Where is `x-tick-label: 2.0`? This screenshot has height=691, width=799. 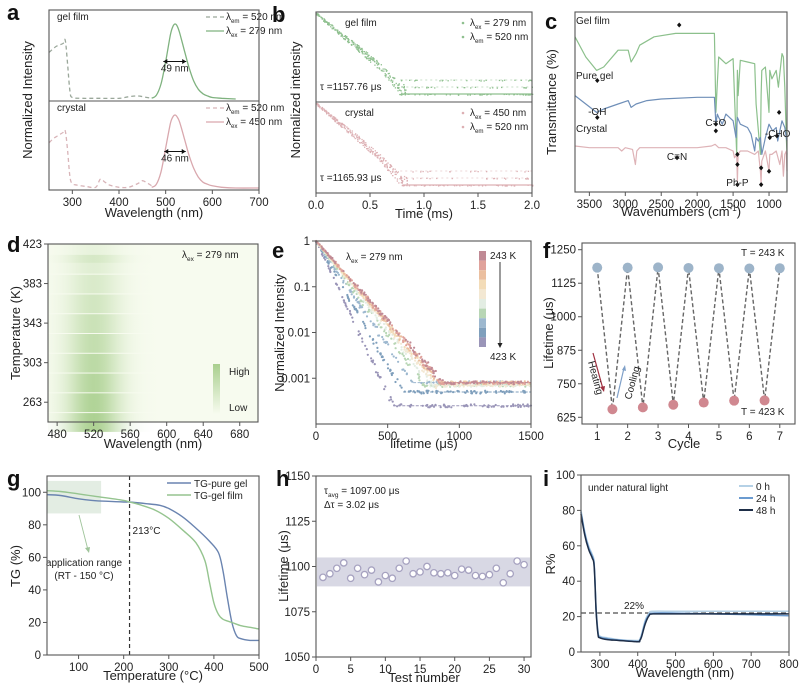 x-tick-label: 2.0 is located at coordinates (532, 206).